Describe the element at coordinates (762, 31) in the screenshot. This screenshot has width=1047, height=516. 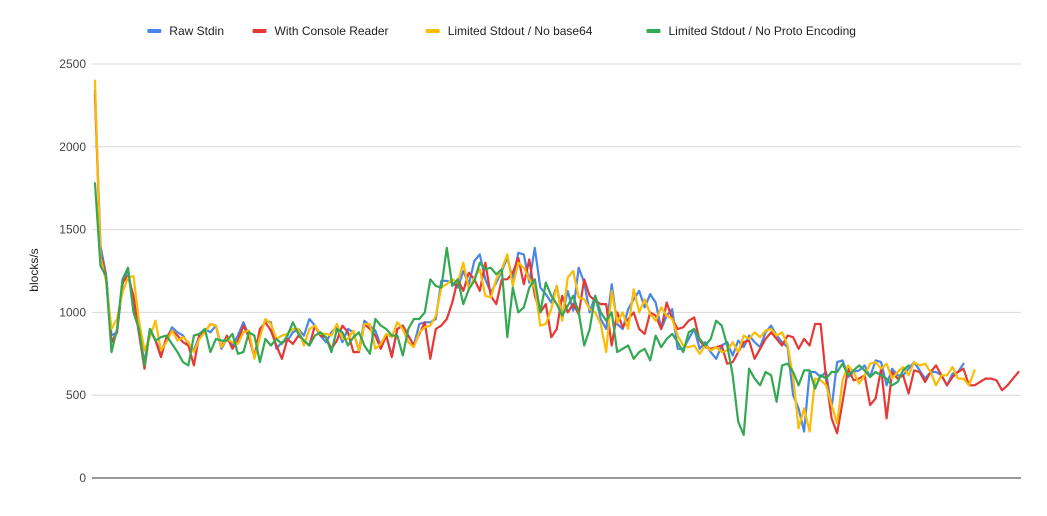
I see `legend-label-limited-stdout-no-proto-encoding: Limited Stdout / No Proto Encoding` at that location.